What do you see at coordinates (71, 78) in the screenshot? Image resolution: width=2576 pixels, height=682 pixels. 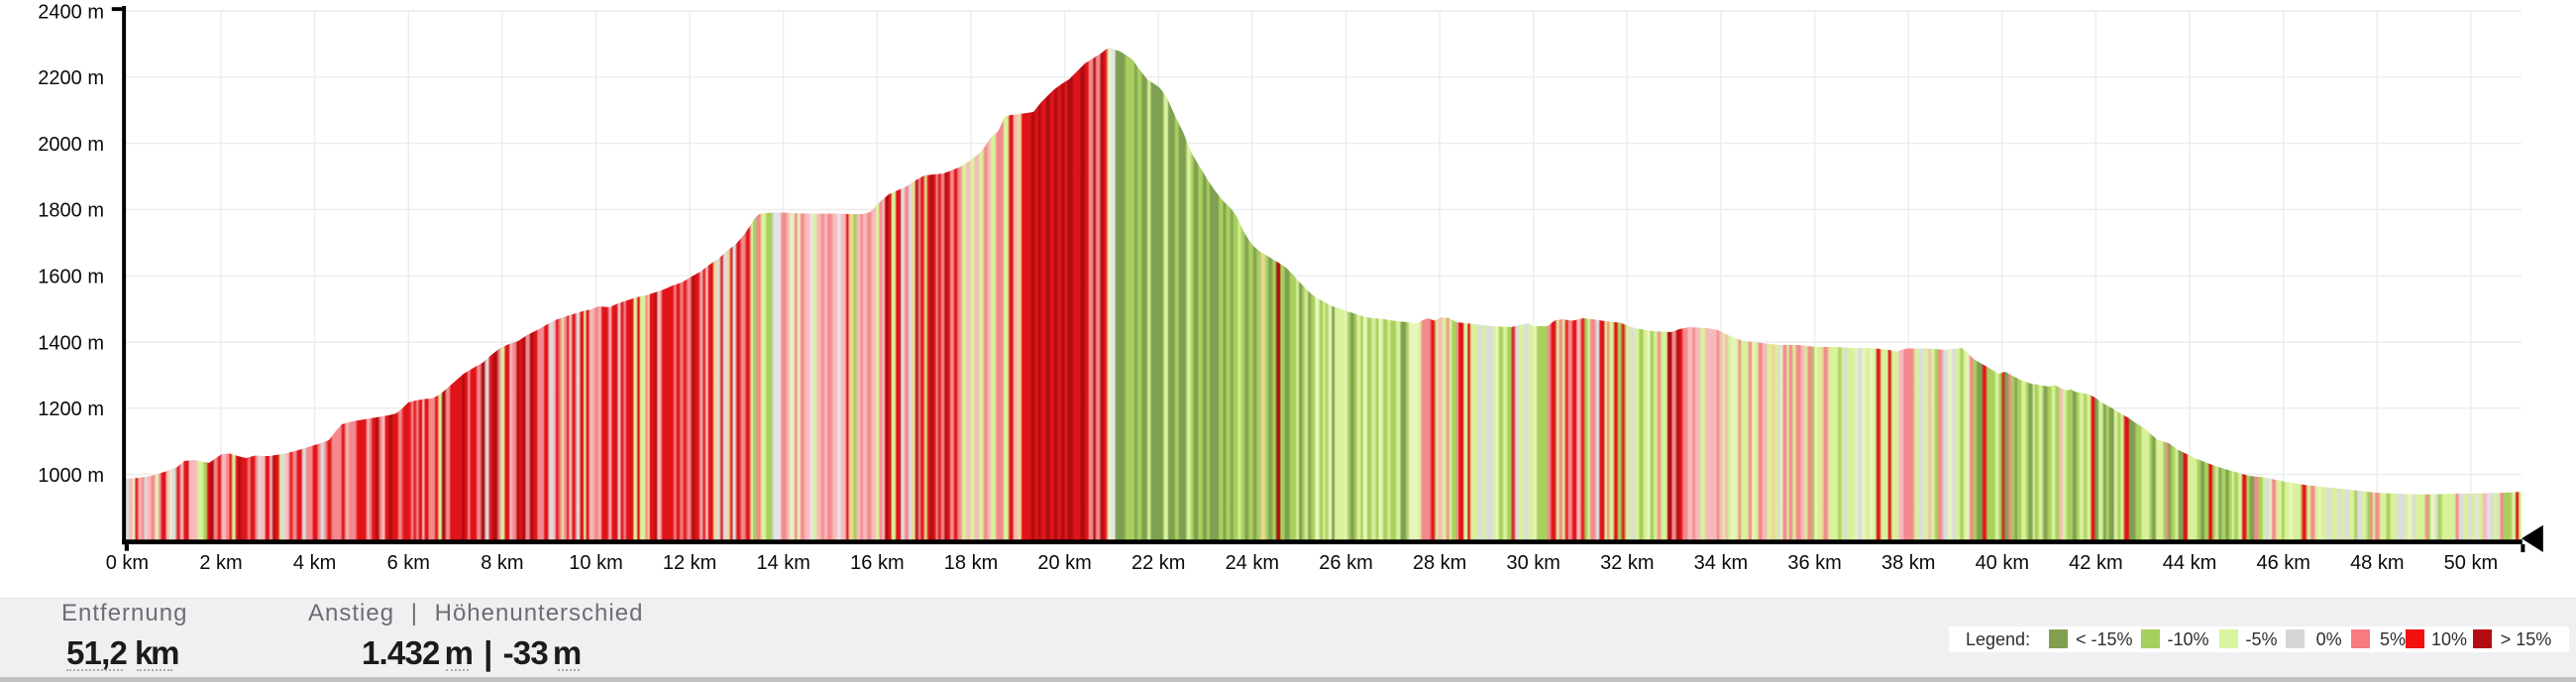 I see `svg-text: 2200 m` at bounding box center [71, 78].